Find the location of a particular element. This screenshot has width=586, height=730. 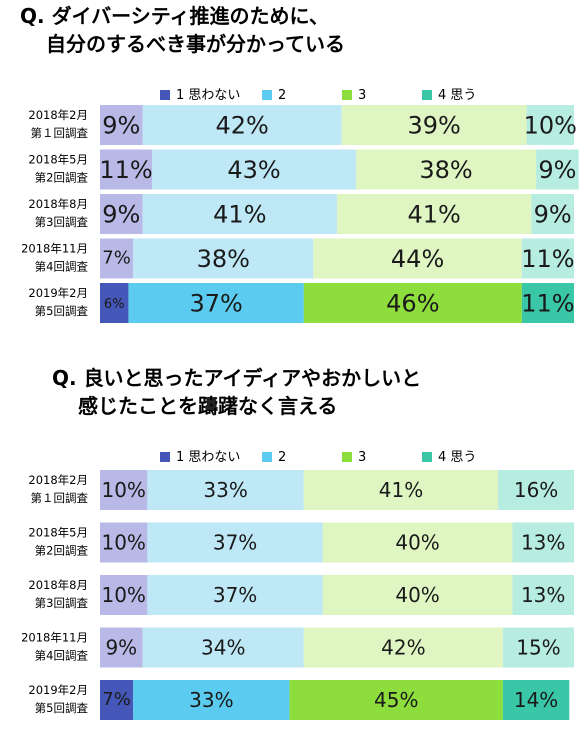

question-title: Q. 良いと思ったアイディアやおかしいと 感じたことを躊躇なく言える is located at coordinates (236, 392).